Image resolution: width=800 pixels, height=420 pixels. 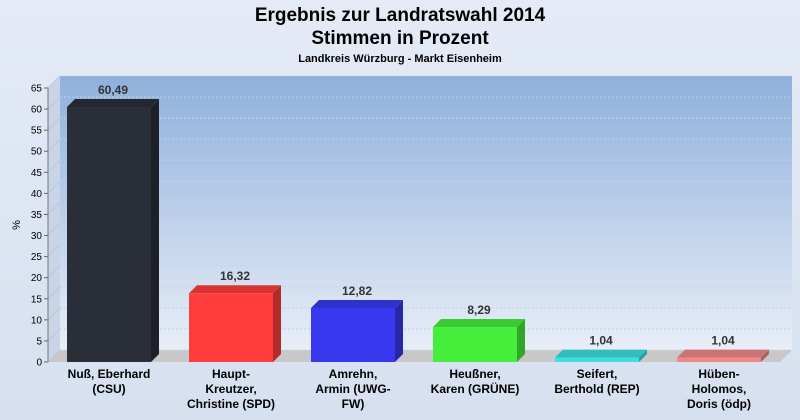 I want to click on x-category-label-line: Haupt-, so click(x=231, y=374).